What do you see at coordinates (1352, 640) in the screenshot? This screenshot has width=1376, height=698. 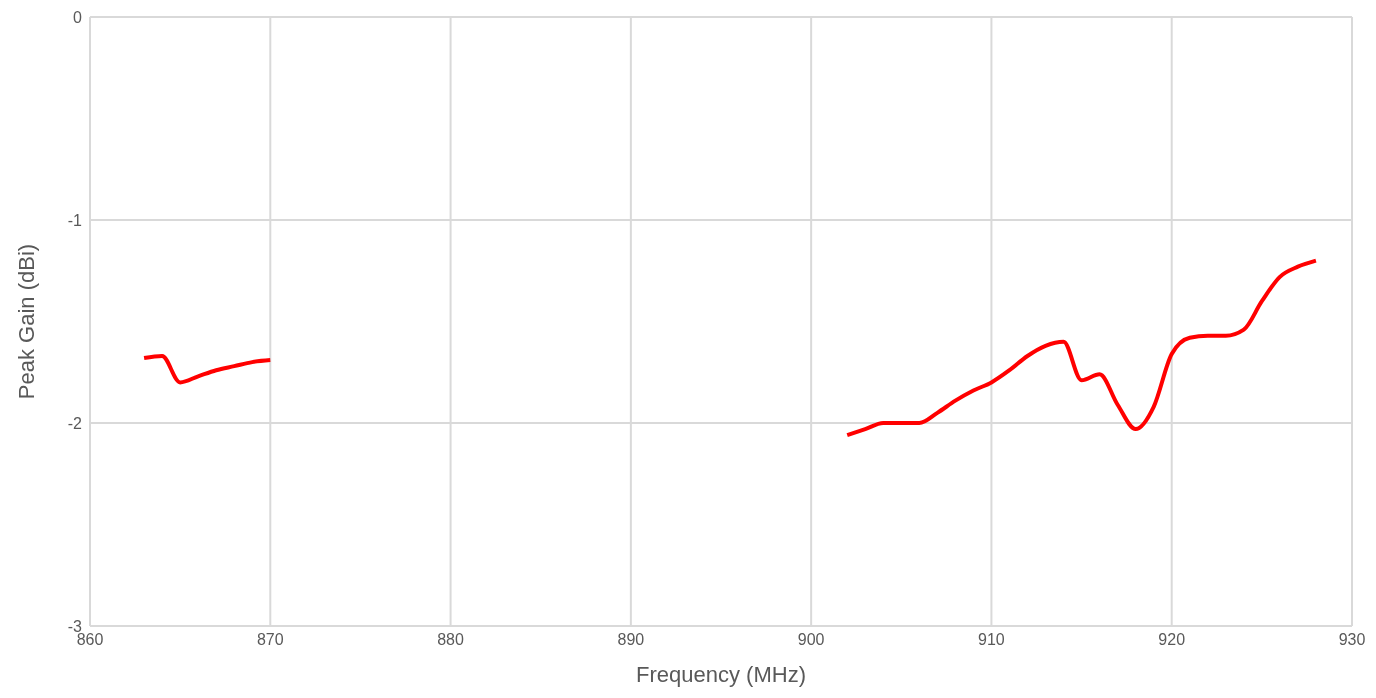 I see `x-tick-label: 930` at bounding box center [1352, 640].